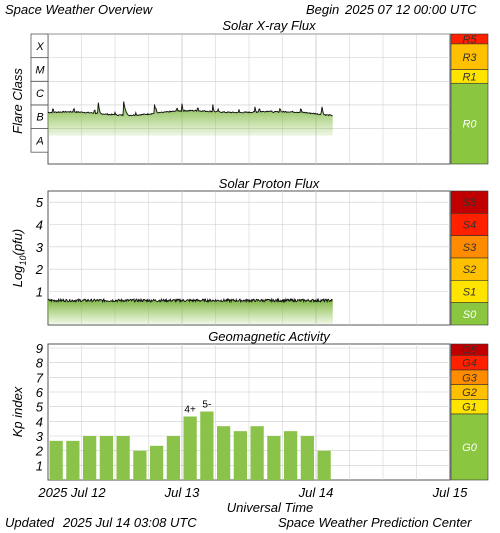  I want to click on kp-xtick-label: Jul 14, so click(316, 492).